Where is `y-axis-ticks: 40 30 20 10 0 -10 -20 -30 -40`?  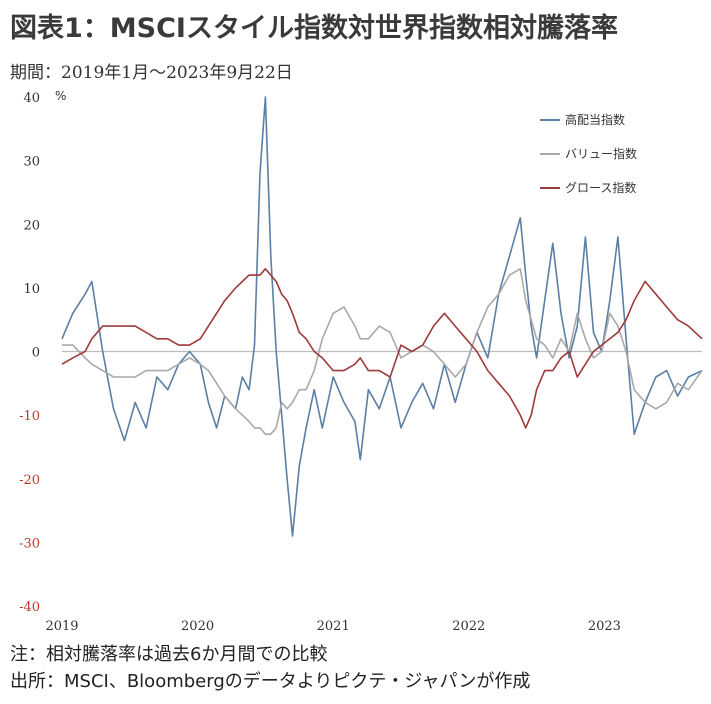
y-axis-ticks: 40 30 20 10 0 -10 -20 -30 -40 is located at coordinates (29, 353).